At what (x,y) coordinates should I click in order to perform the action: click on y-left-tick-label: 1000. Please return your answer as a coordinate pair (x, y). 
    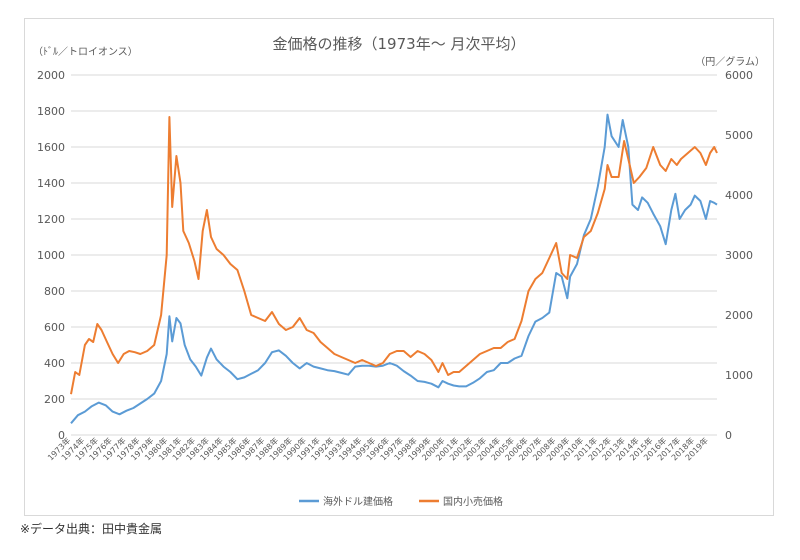
    Looking at the image, I should click on (51, 255).